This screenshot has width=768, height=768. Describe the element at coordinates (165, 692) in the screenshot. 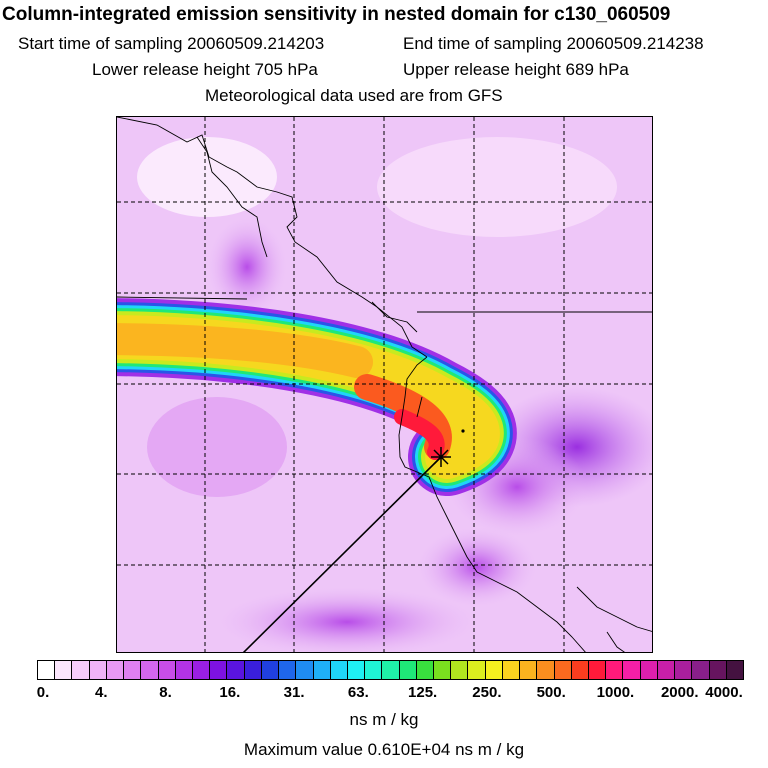

I see `colorbar-tick-label: 8.` at that location.